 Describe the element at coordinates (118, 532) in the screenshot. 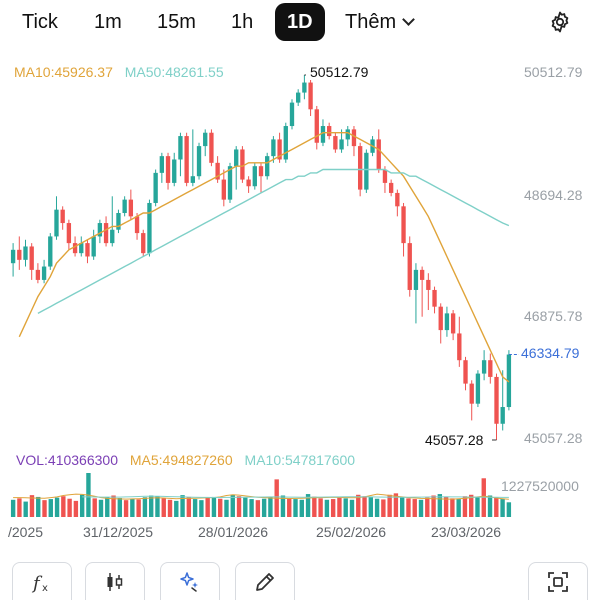

I see `date-label: 31/12/2025` at that location.